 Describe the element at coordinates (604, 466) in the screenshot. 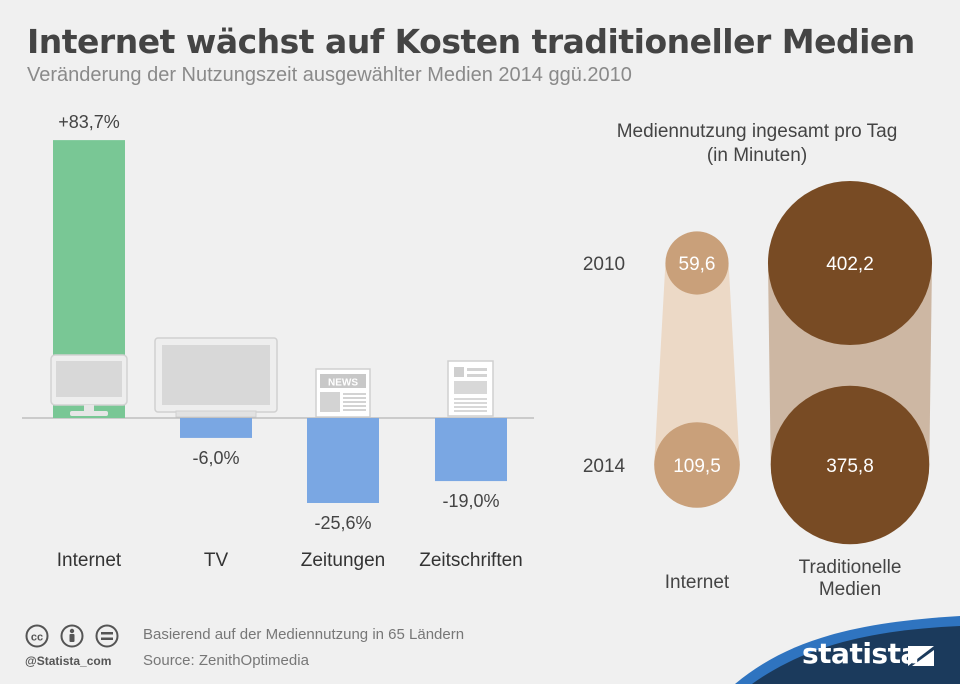

I see `year-label-2014: 2014` at that location.